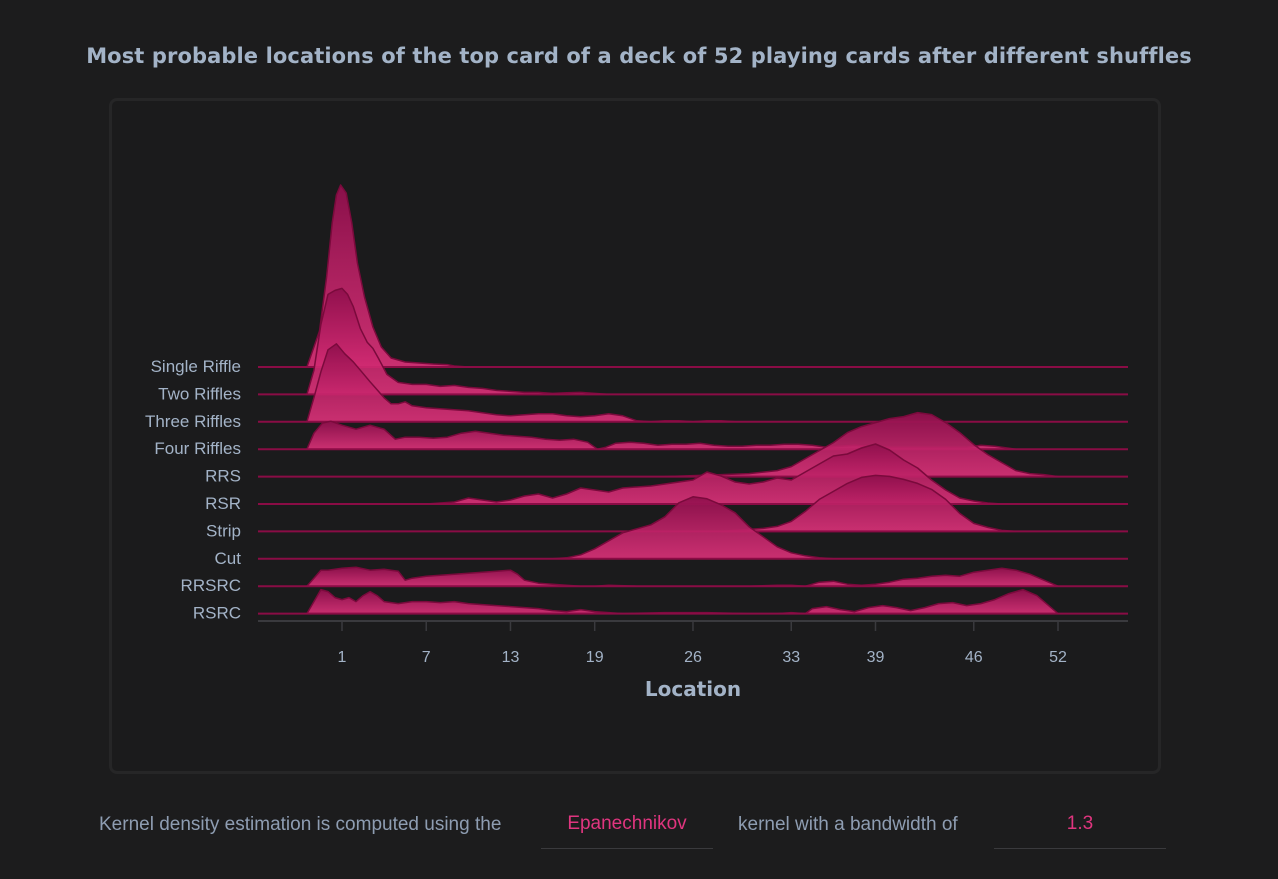 The width and height of the screenshot is (1278, 879). What do you see at coordinates (223, 530) in the screenshot?
I see `row-label: Strip` at bounding box center [223, 530].